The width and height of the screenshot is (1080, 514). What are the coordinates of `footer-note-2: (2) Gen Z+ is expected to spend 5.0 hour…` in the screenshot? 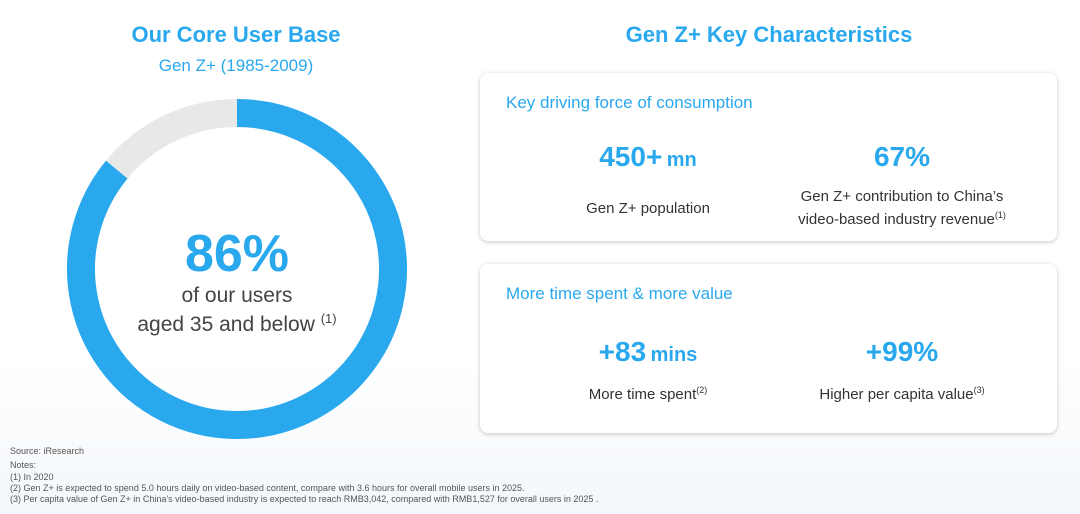 It's located at (267, 488).